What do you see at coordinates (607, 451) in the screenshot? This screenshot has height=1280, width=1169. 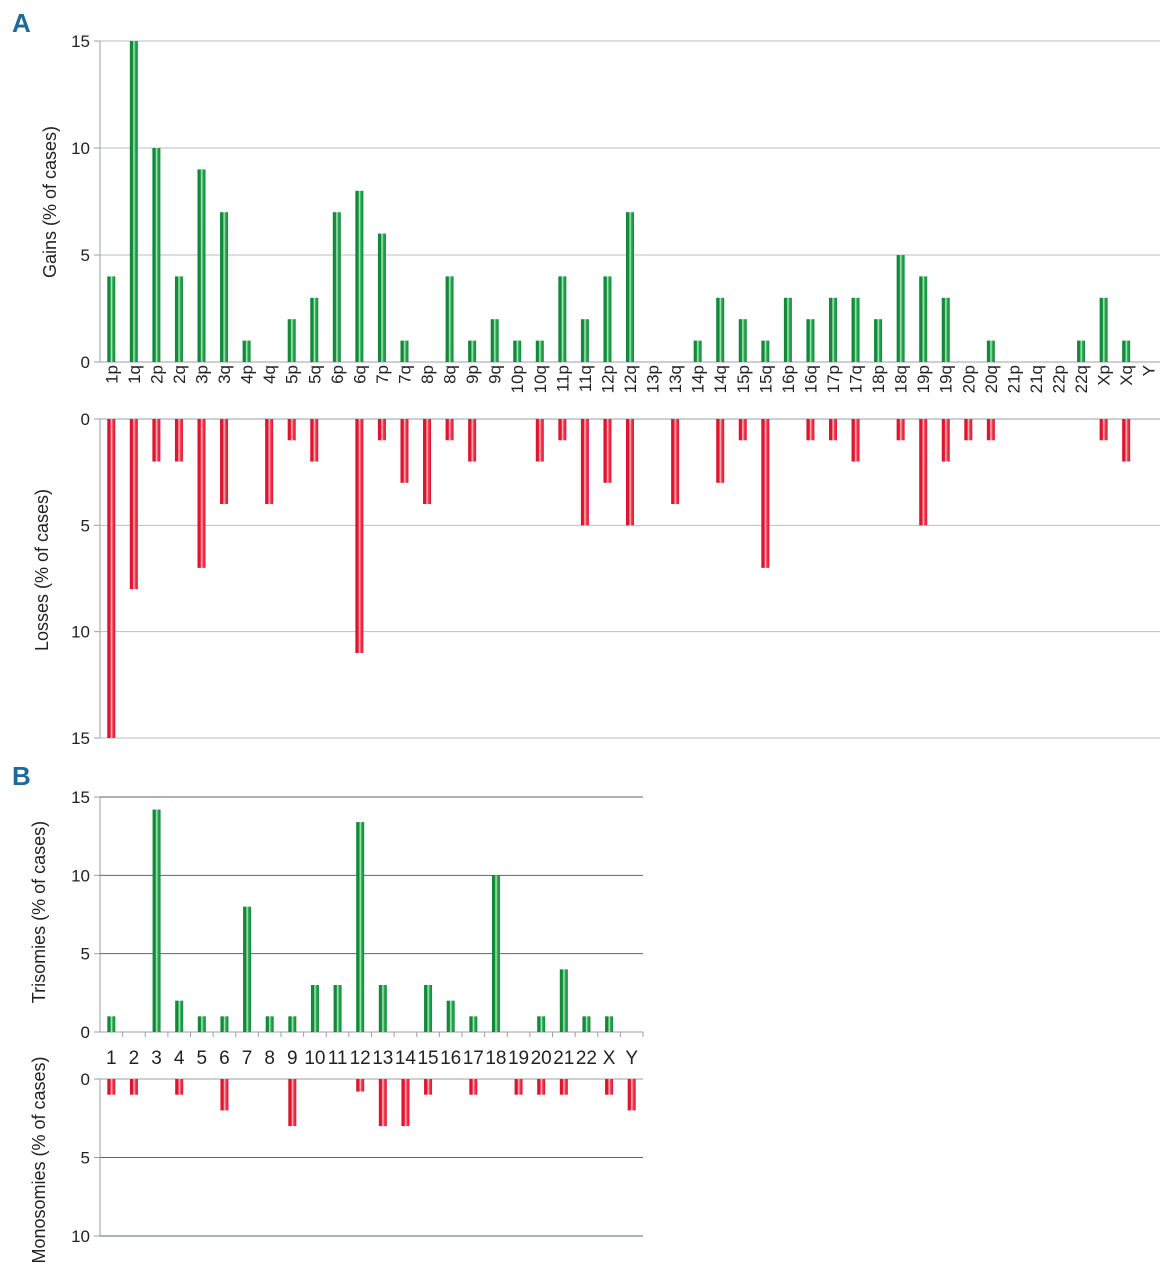 I see `panel-a-bottom-bar-12p` at bounding box center [607, 451].